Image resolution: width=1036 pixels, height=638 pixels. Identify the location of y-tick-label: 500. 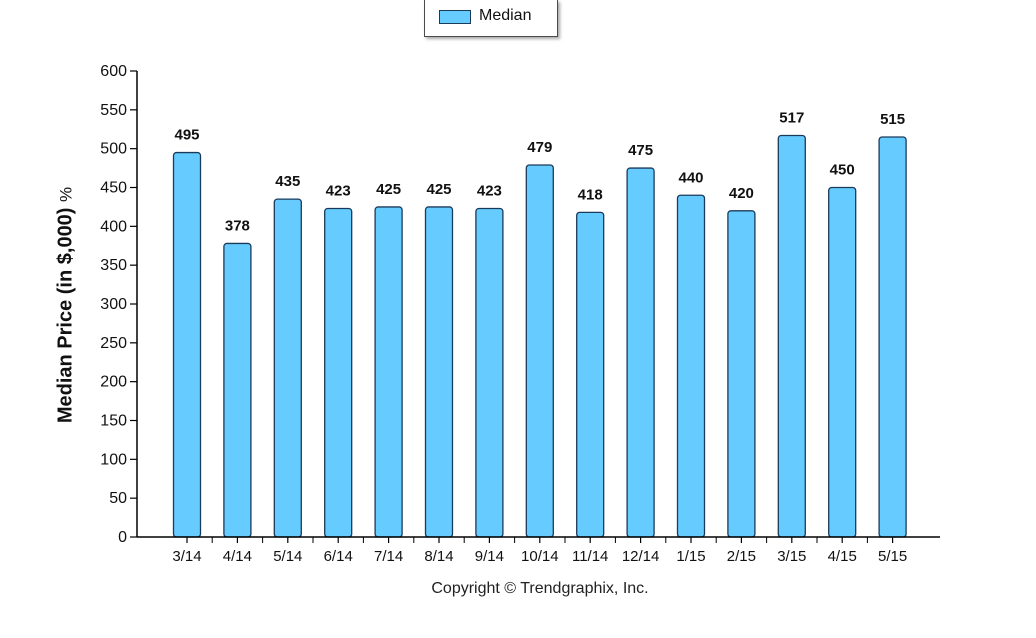
(113, 149).